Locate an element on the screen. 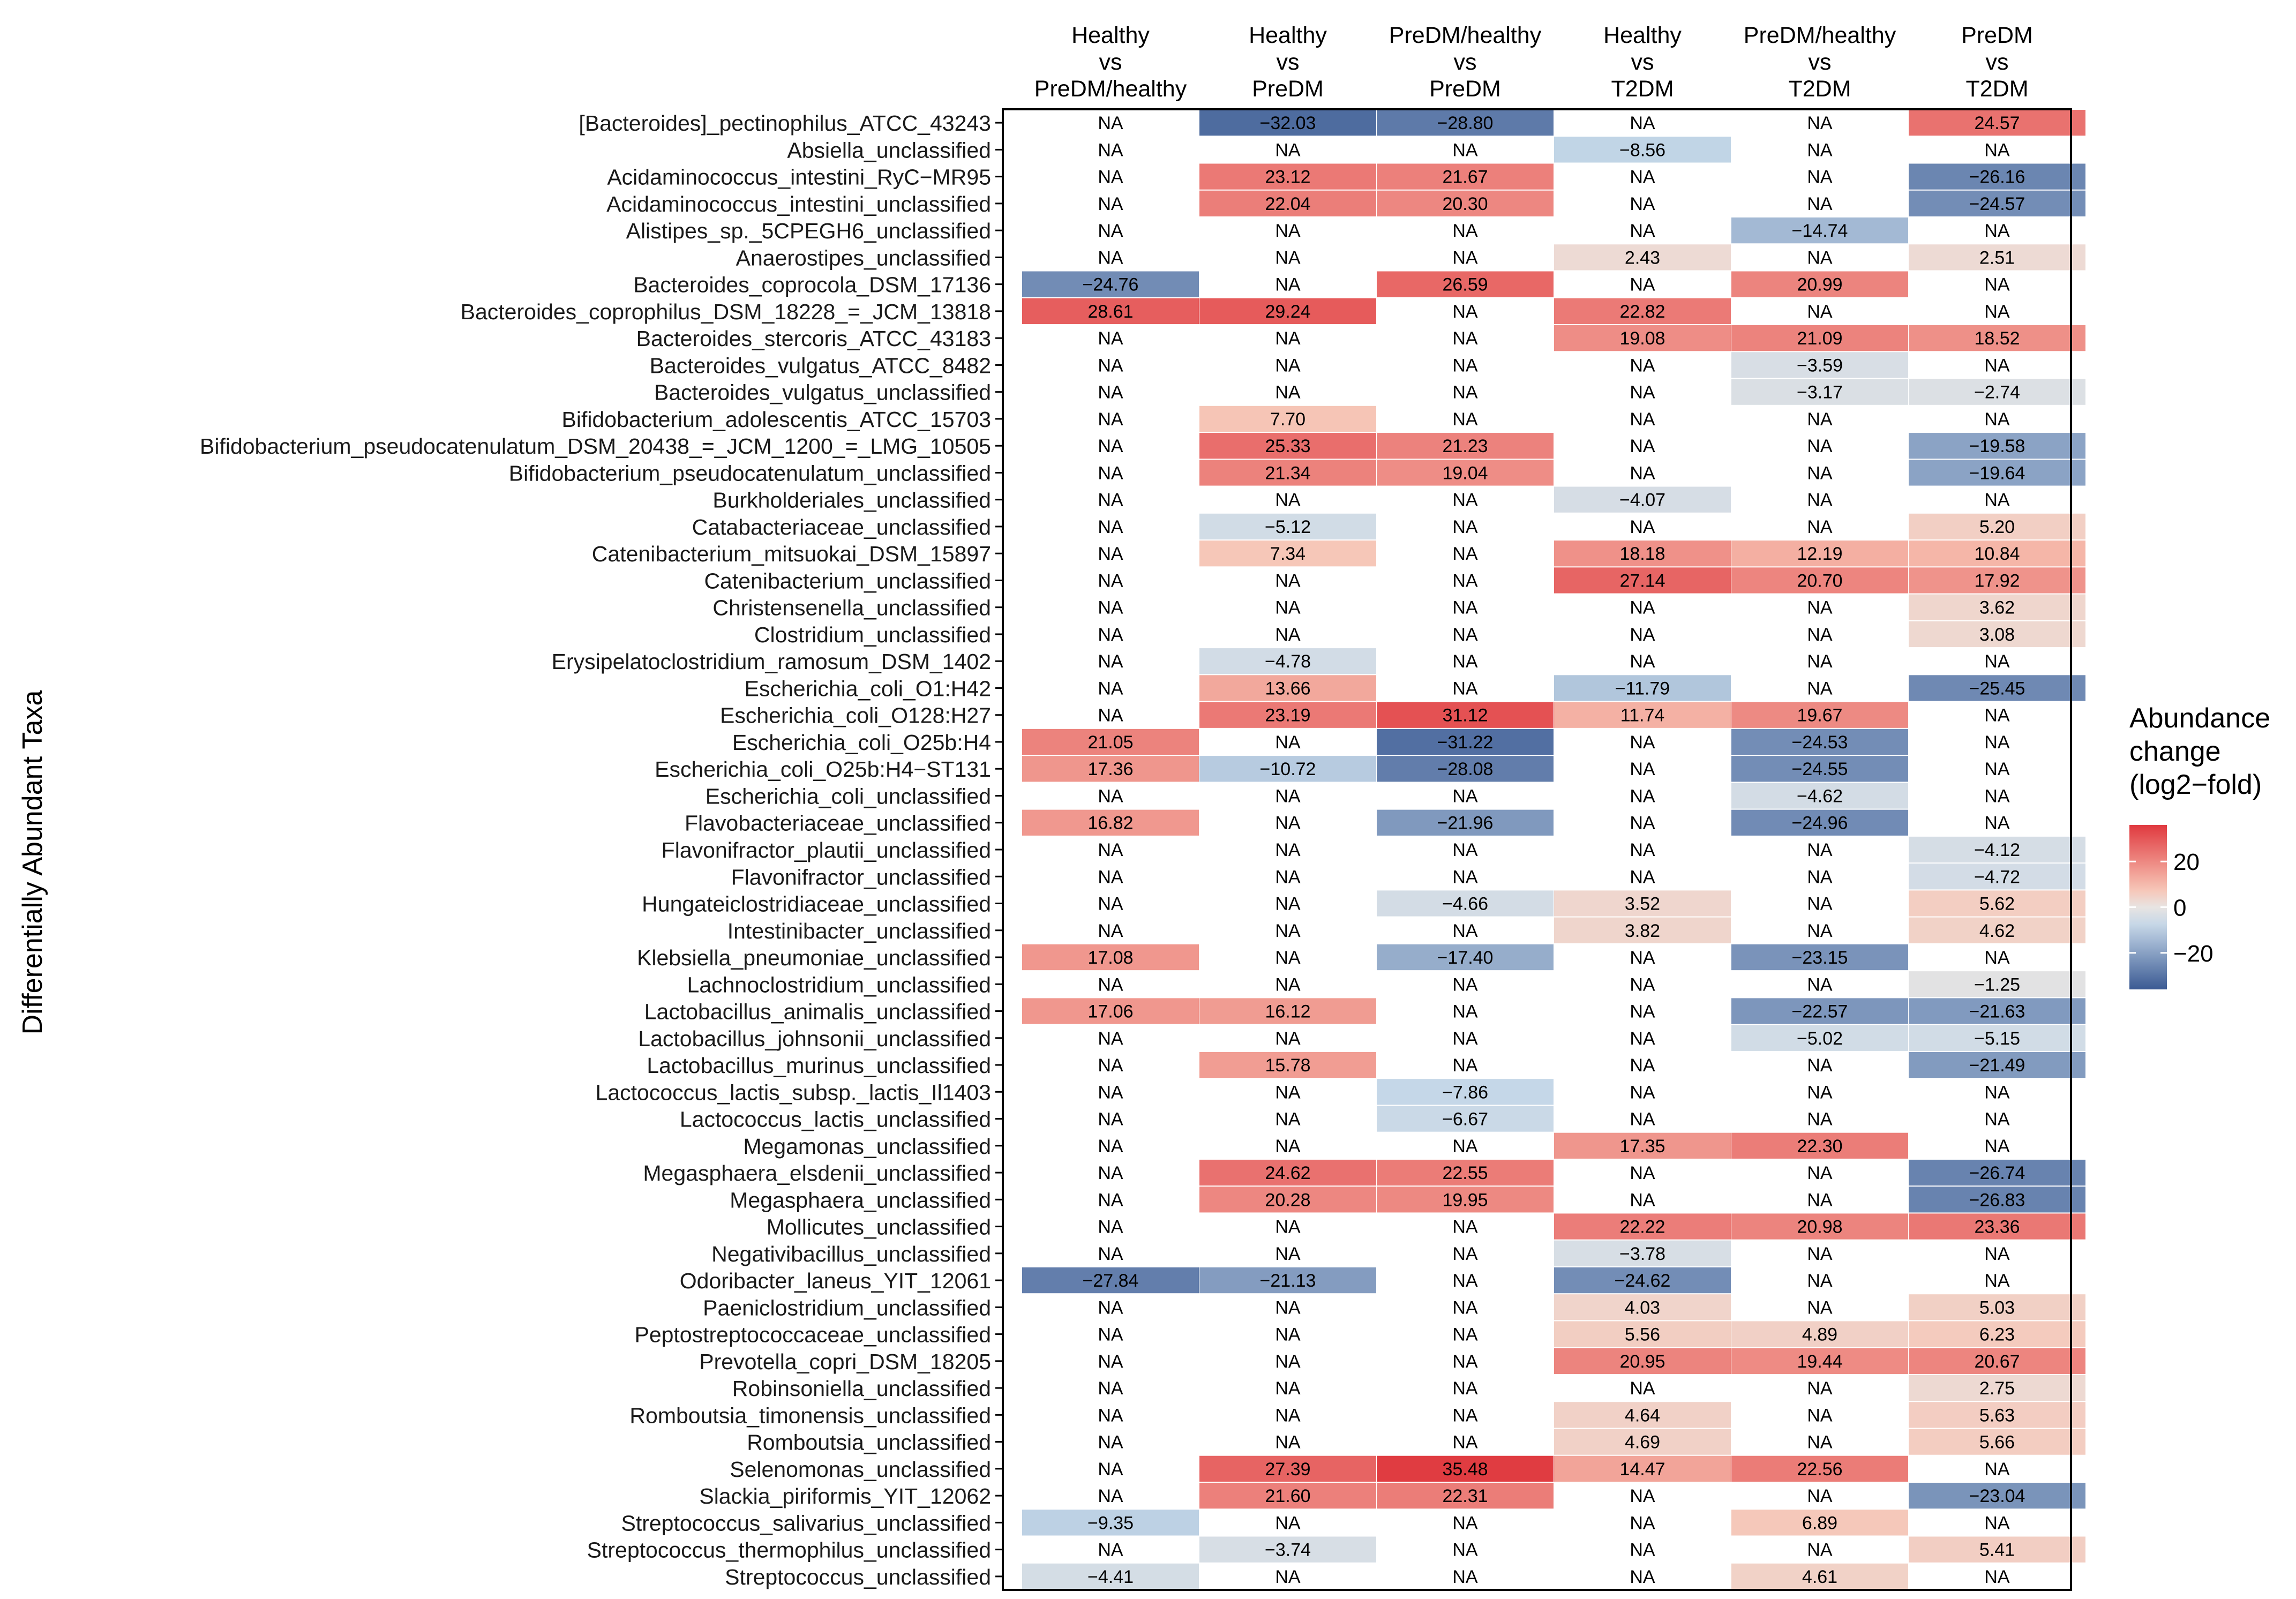 The height and width of the screenshot is (1599, 2296). legend-tick-label: 0 is located at coordinates (2179, 908).